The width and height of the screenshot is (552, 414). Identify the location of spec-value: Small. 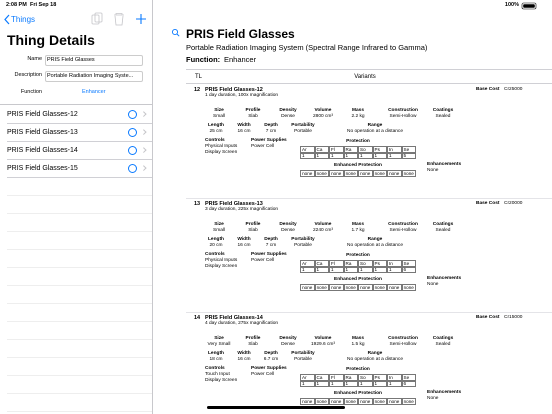
(219, 230).